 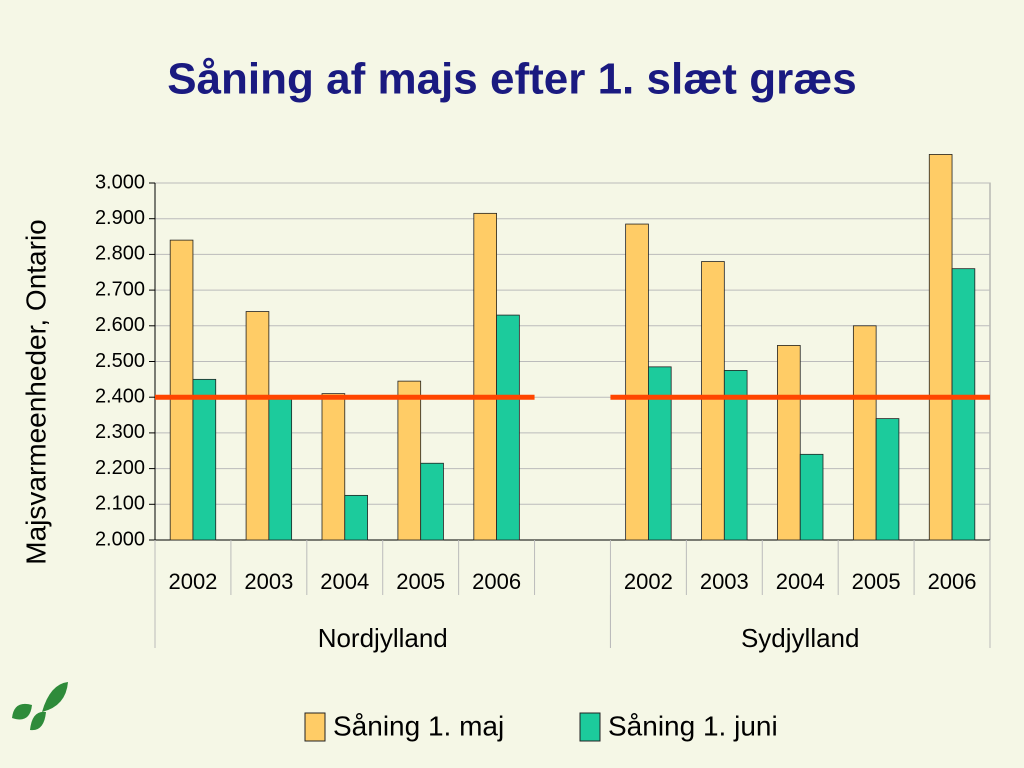 I want to click on legend-label: Såning 1. maj, so click(x=418, y=725).